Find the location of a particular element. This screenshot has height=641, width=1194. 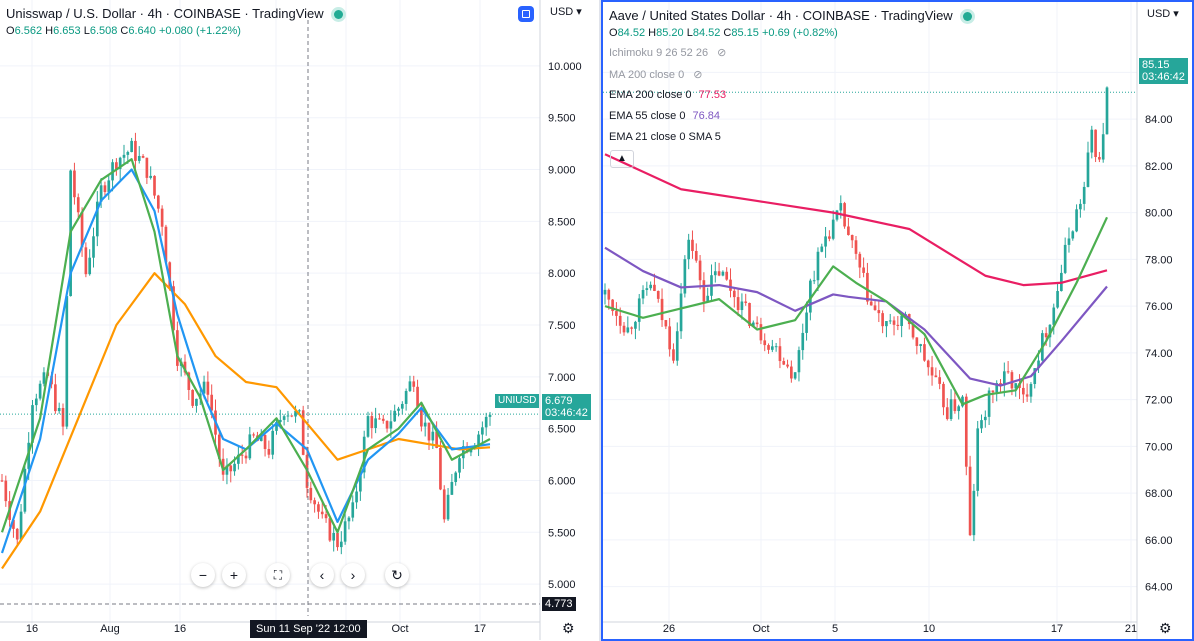

reset-icon: ↻ is located at coordinates (397, 575).